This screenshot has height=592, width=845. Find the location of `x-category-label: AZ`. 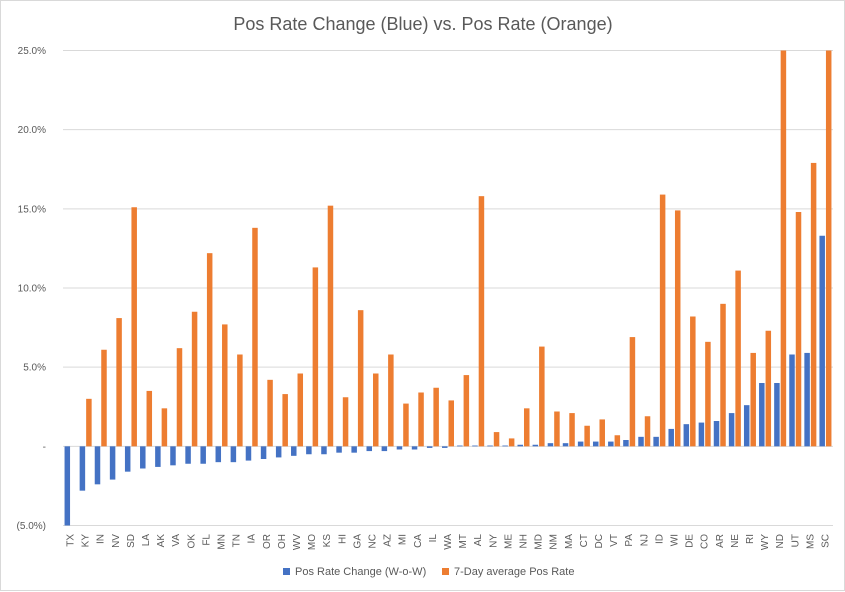

x-category-label: AZ is located at coordinates (388, 540).